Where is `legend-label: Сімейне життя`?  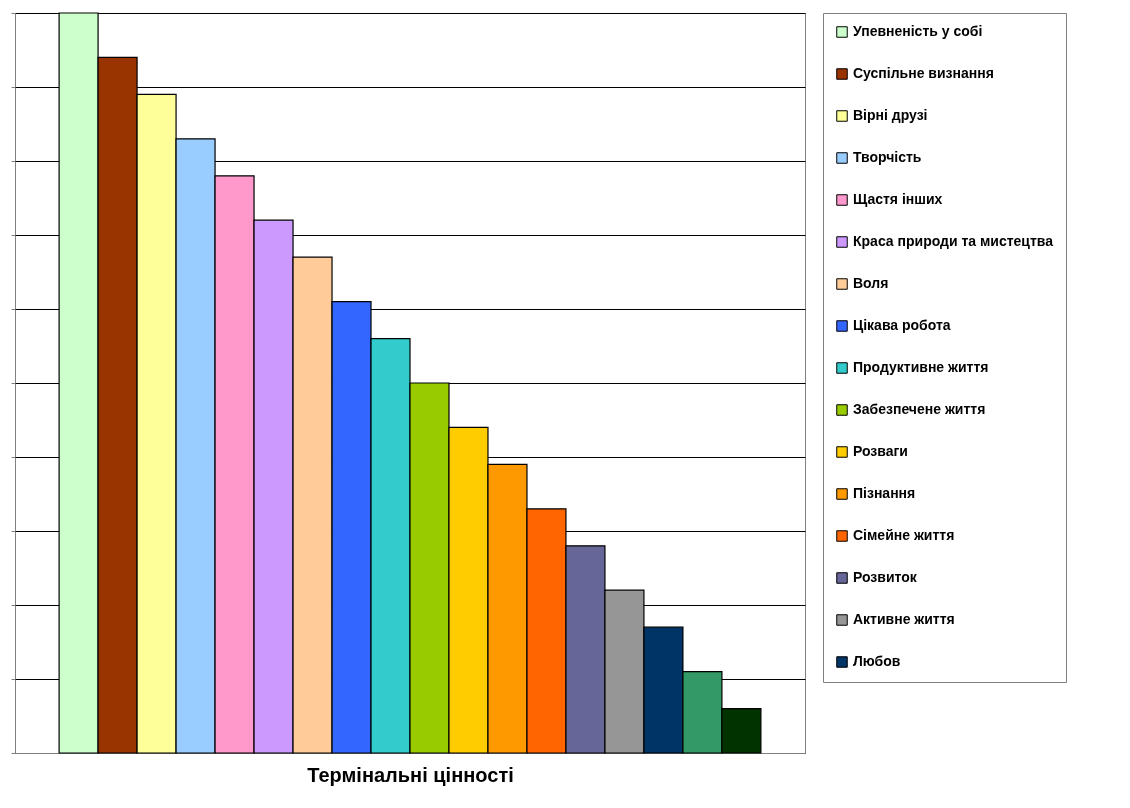
legend-label: Сімейне життя is located at coordinates (904, 535).